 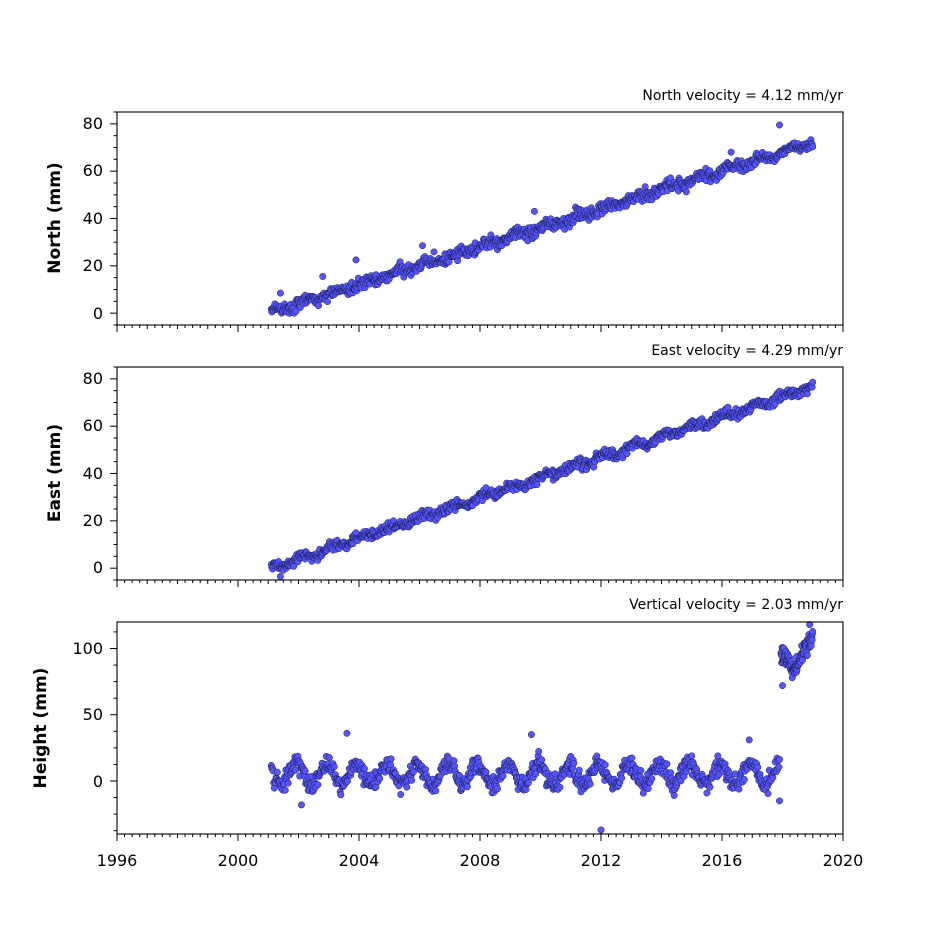 What do you see at coordinates (542, 219) in the screenshot?
I see `north-points` at bounding box center [542, 219].